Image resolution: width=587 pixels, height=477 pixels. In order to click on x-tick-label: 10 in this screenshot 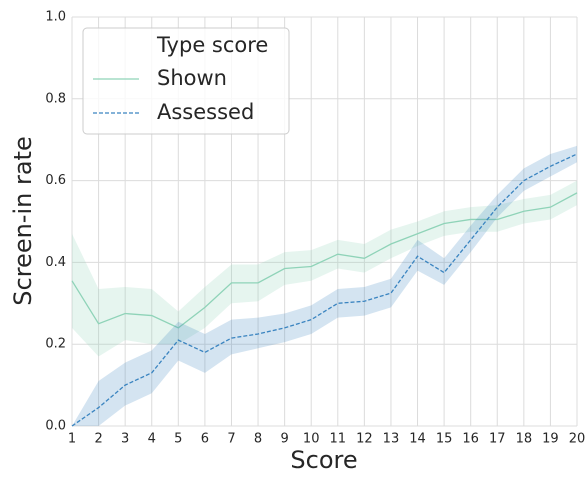, I will do `click(311, 439)`.